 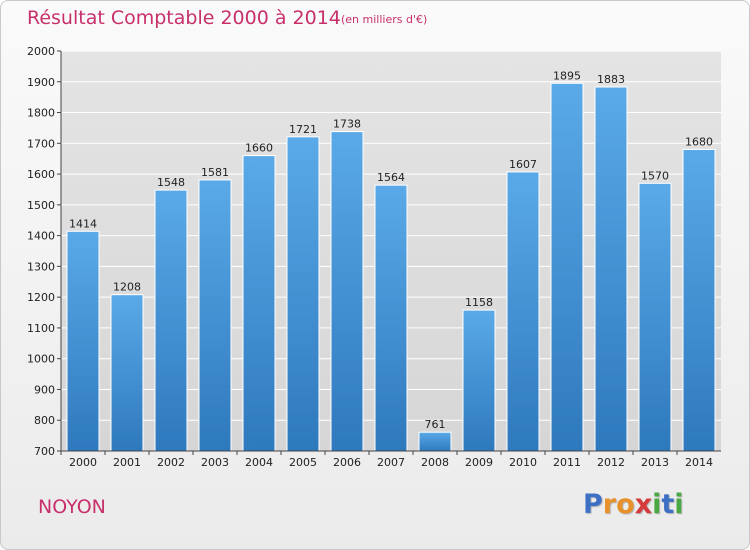 What do you see at coordinates (611, 79) in the screenshot?
I see `data-label: 1883` at bounding box center [611, 79].